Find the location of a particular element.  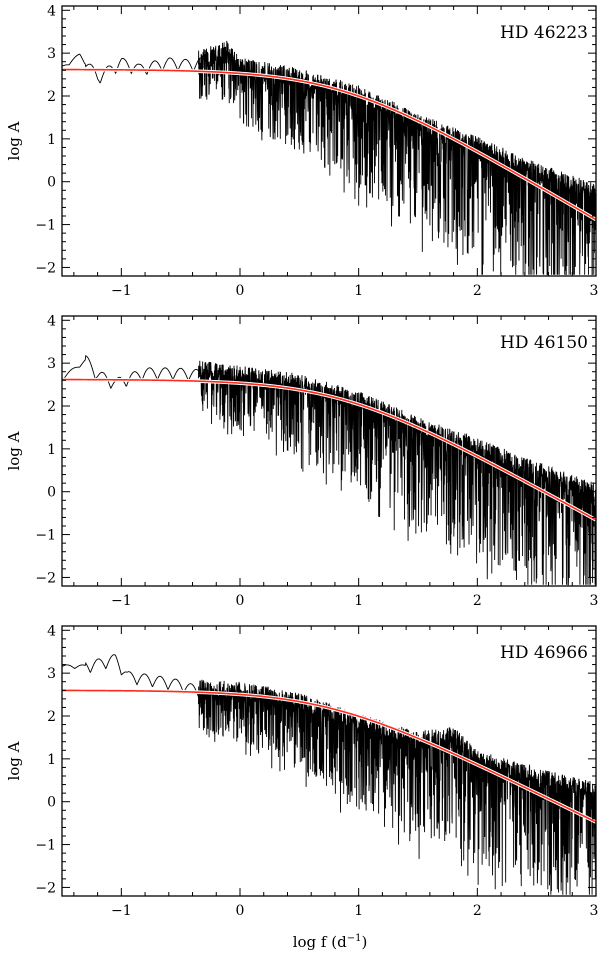

panel-3-ytick-labels: −2 −1 0 1 2 3 4 is located at coordinates (45, 759).